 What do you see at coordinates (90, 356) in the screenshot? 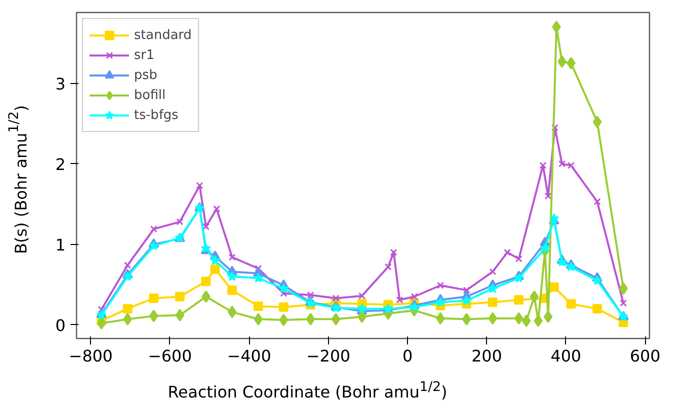
I see `x-tick-label: −800` at bounding box center [90, 356].